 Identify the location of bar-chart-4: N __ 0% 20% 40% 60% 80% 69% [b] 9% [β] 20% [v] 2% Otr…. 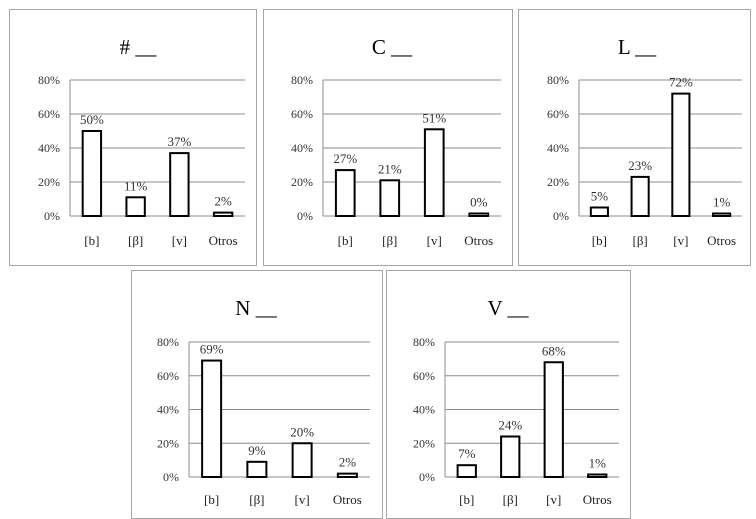
(263, 401).